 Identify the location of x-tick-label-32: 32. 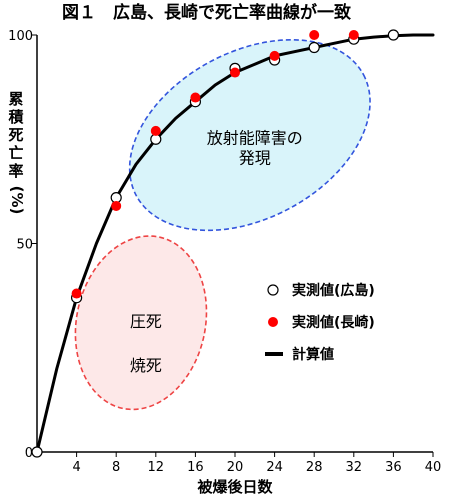
(354, 467).